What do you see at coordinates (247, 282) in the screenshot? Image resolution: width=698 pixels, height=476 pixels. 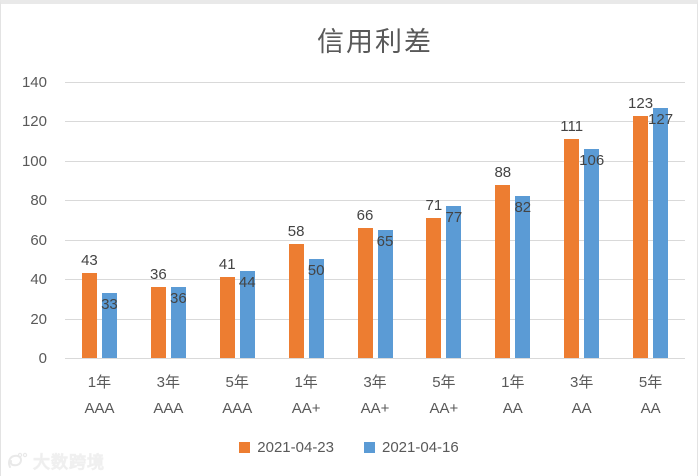 I see `data-label: 44` at bounding box center [247, 282].